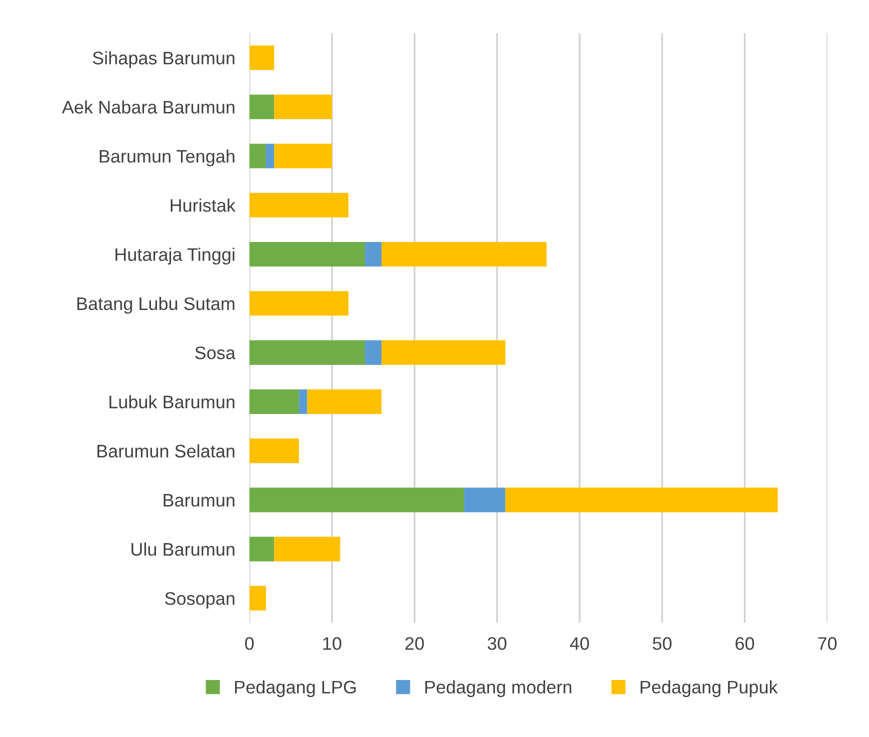 The image size is (869, 737). I want to click on x-tick-label: 70, so click(827, 643).